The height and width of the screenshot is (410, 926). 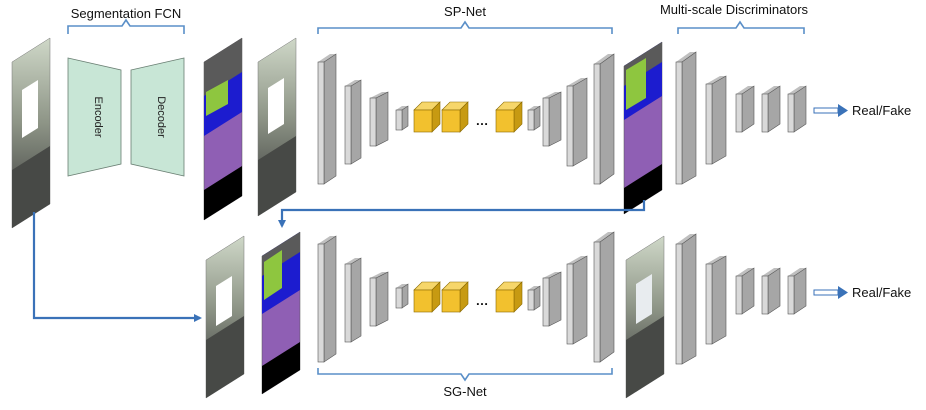 I want to click on sp-net-output-segmentation, so click(x=643, y=128).